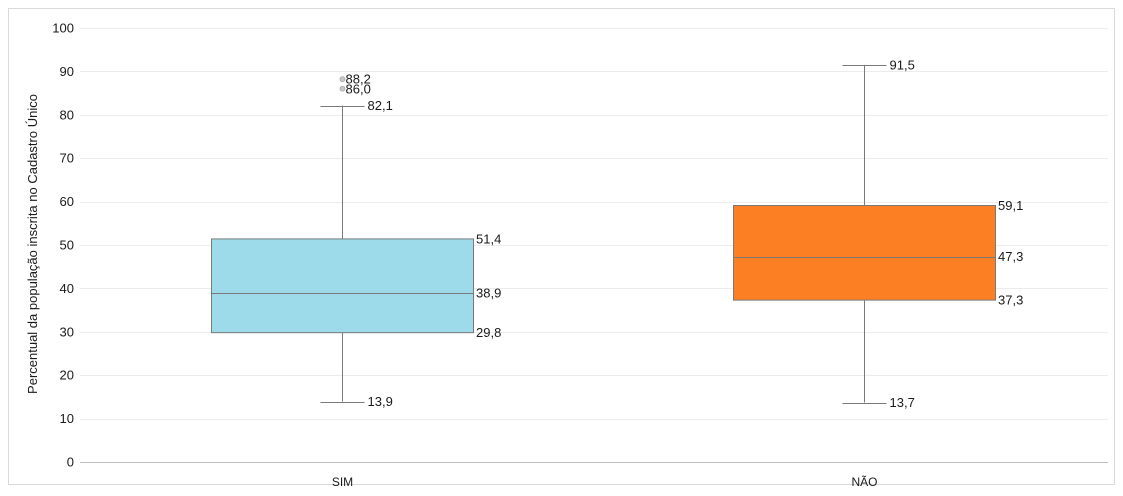  I want to click on y-tick-label: 50, so click(67, 245).